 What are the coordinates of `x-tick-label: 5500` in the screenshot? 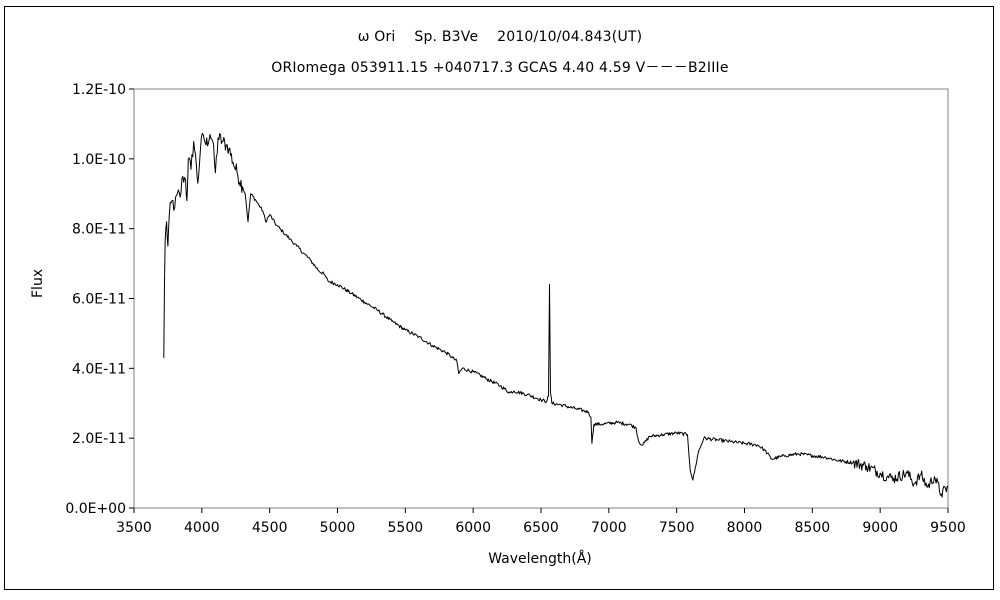 It's located at (406, 528).